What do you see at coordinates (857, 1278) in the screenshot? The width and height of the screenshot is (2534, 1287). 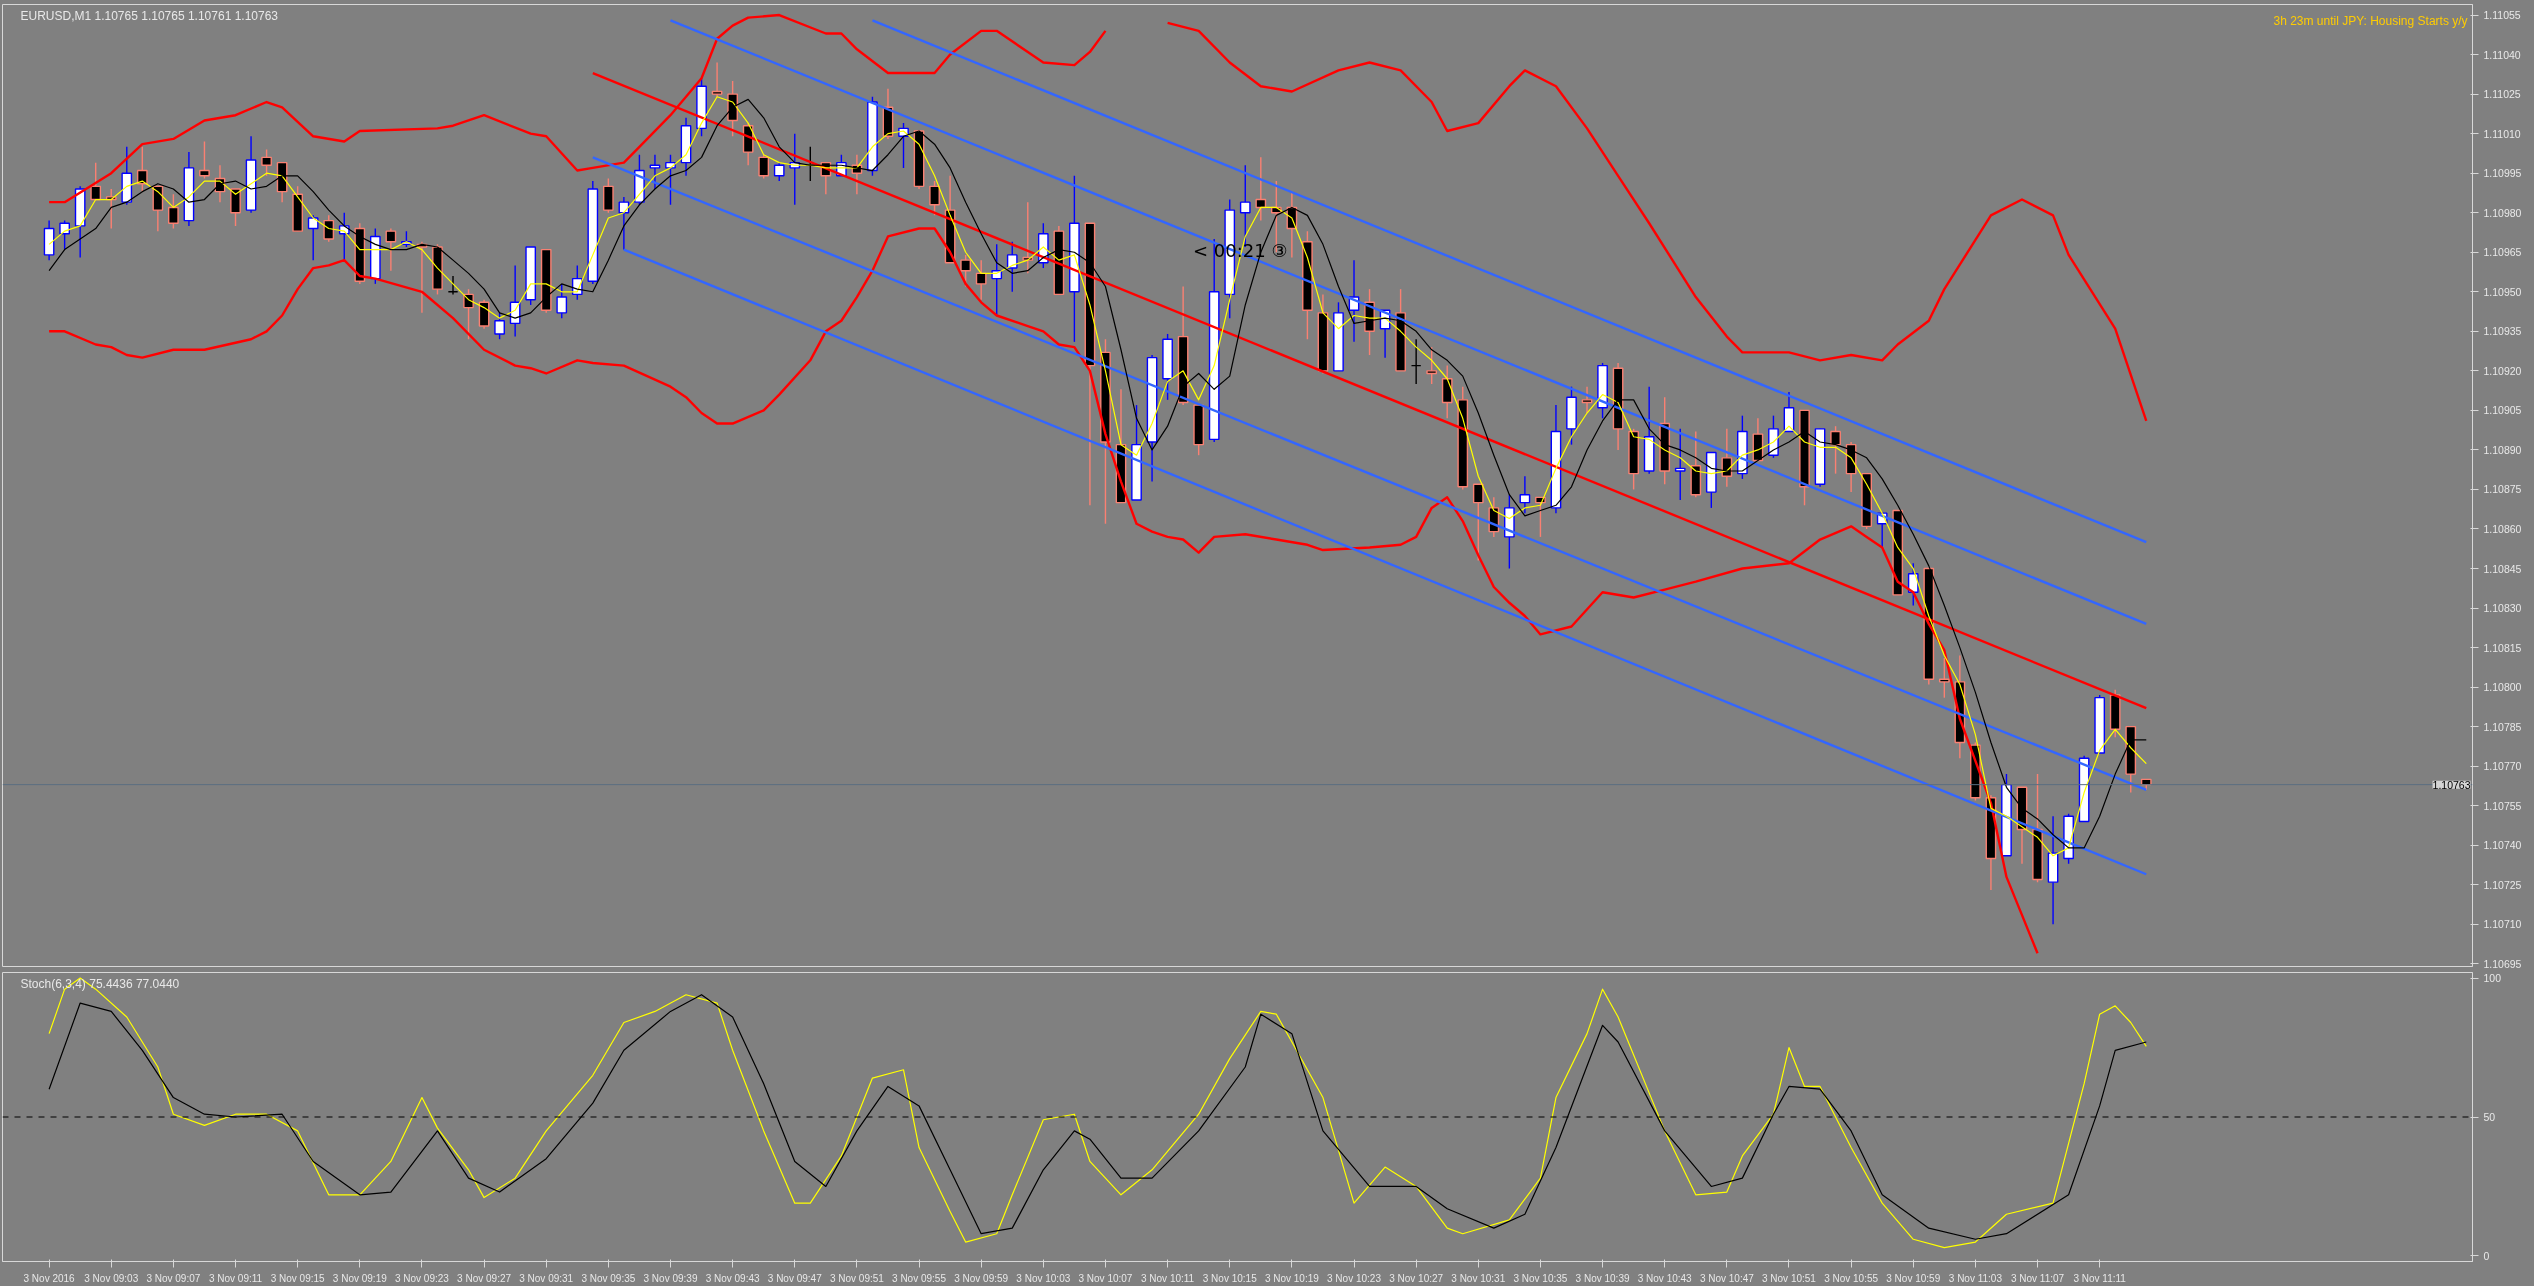 I see `x-tick-label: 3 Nov 09:51` at bounding box center [857, 1278].